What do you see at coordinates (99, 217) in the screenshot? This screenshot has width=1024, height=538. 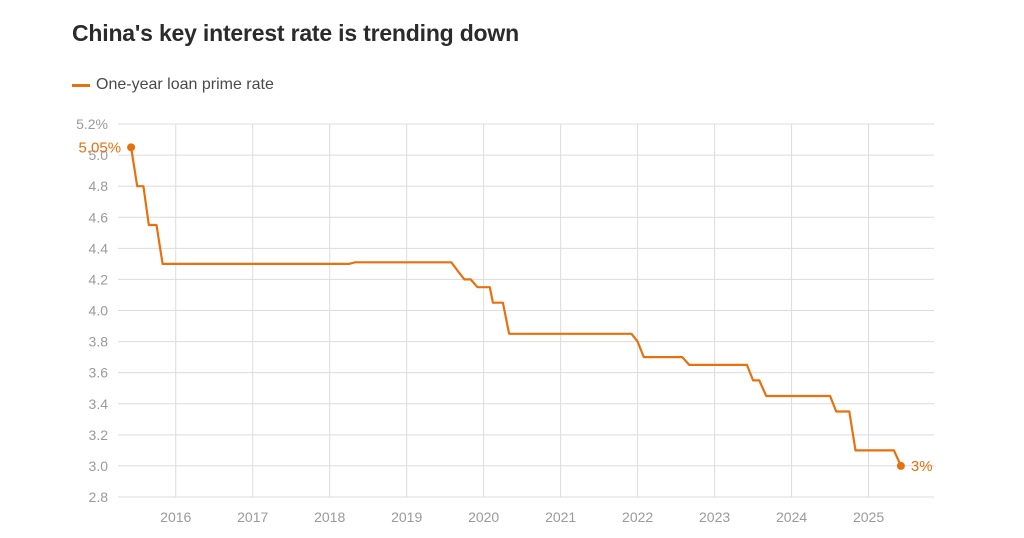 I see `y-tick-label: 4.6` at bounding box center [99, 217].